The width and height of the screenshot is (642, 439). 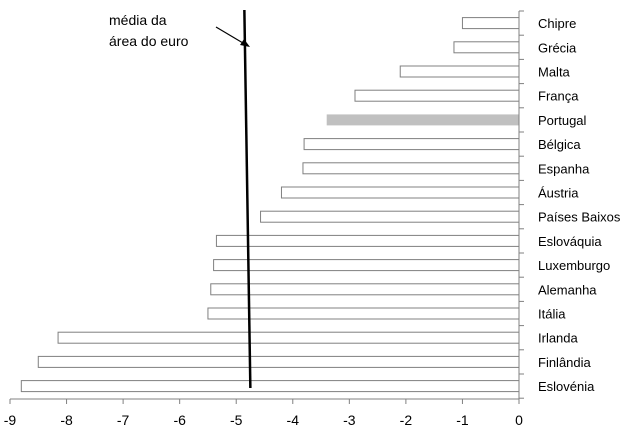 What do you see at coordinates (558, 193) in the screenshot?
I see `category-label: Áustria` at bounding box center [558, 193].